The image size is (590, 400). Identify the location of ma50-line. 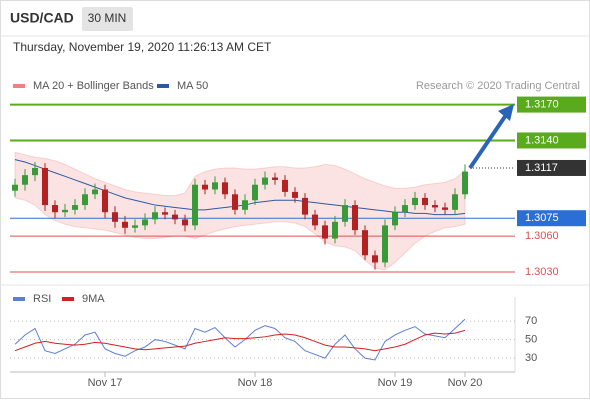
(240, 187).